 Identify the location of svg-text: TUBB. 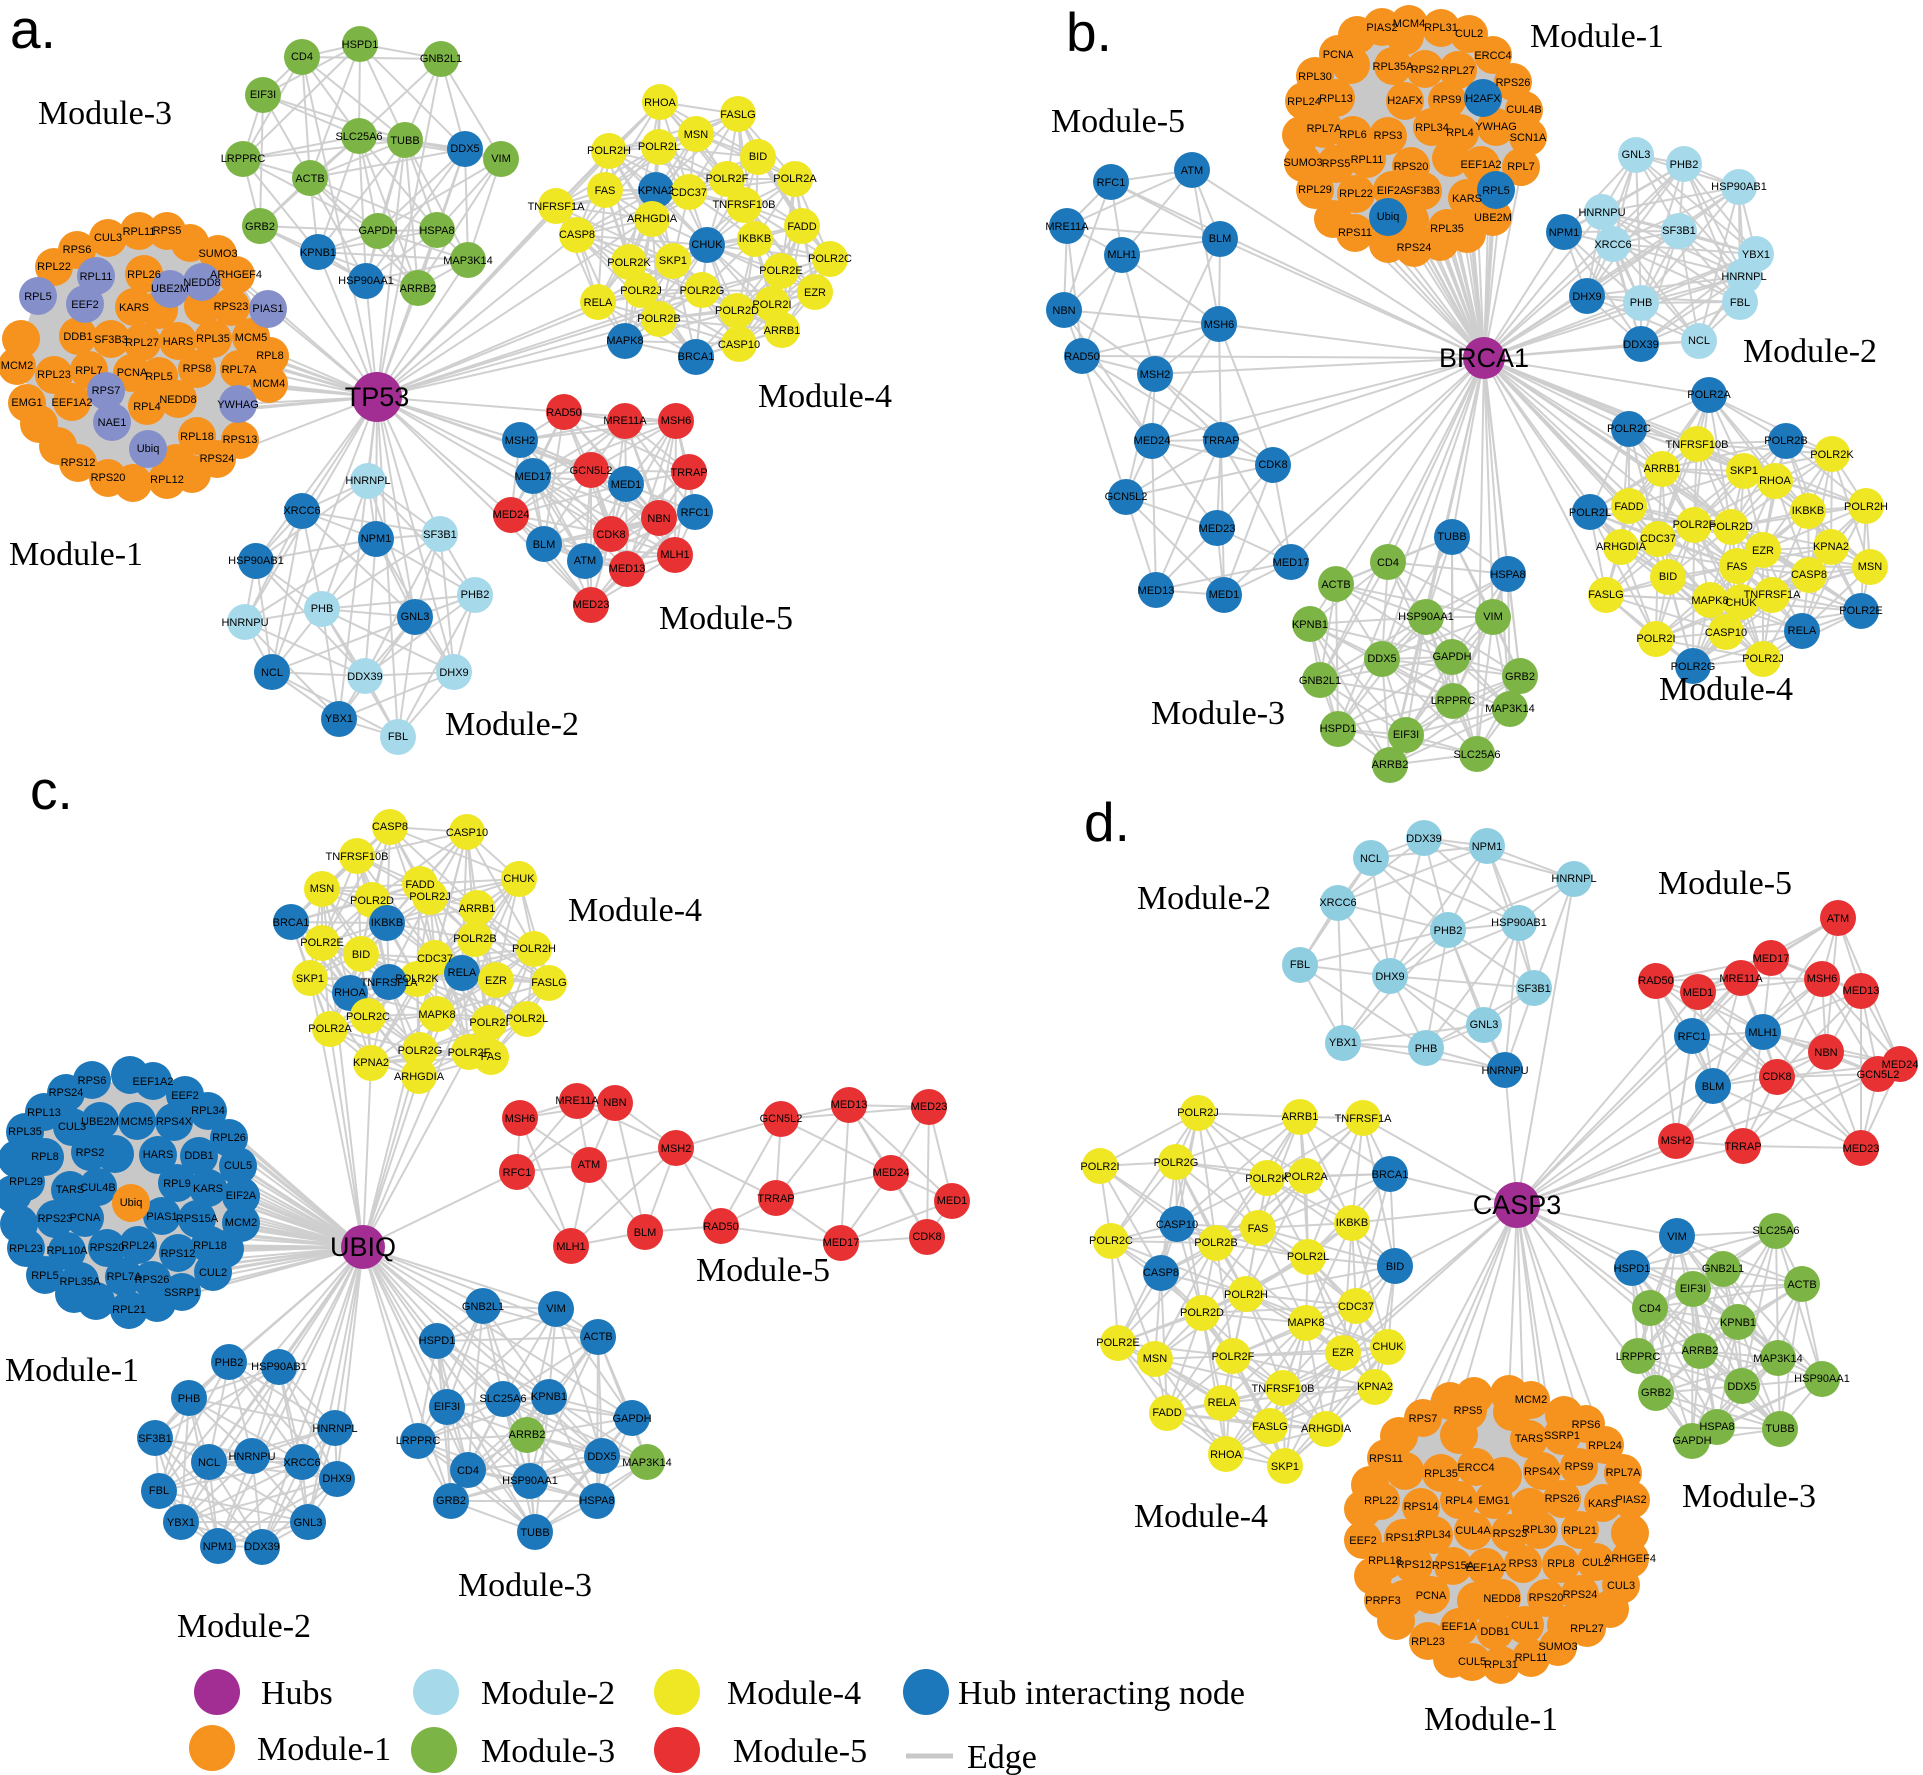
(404, 141).